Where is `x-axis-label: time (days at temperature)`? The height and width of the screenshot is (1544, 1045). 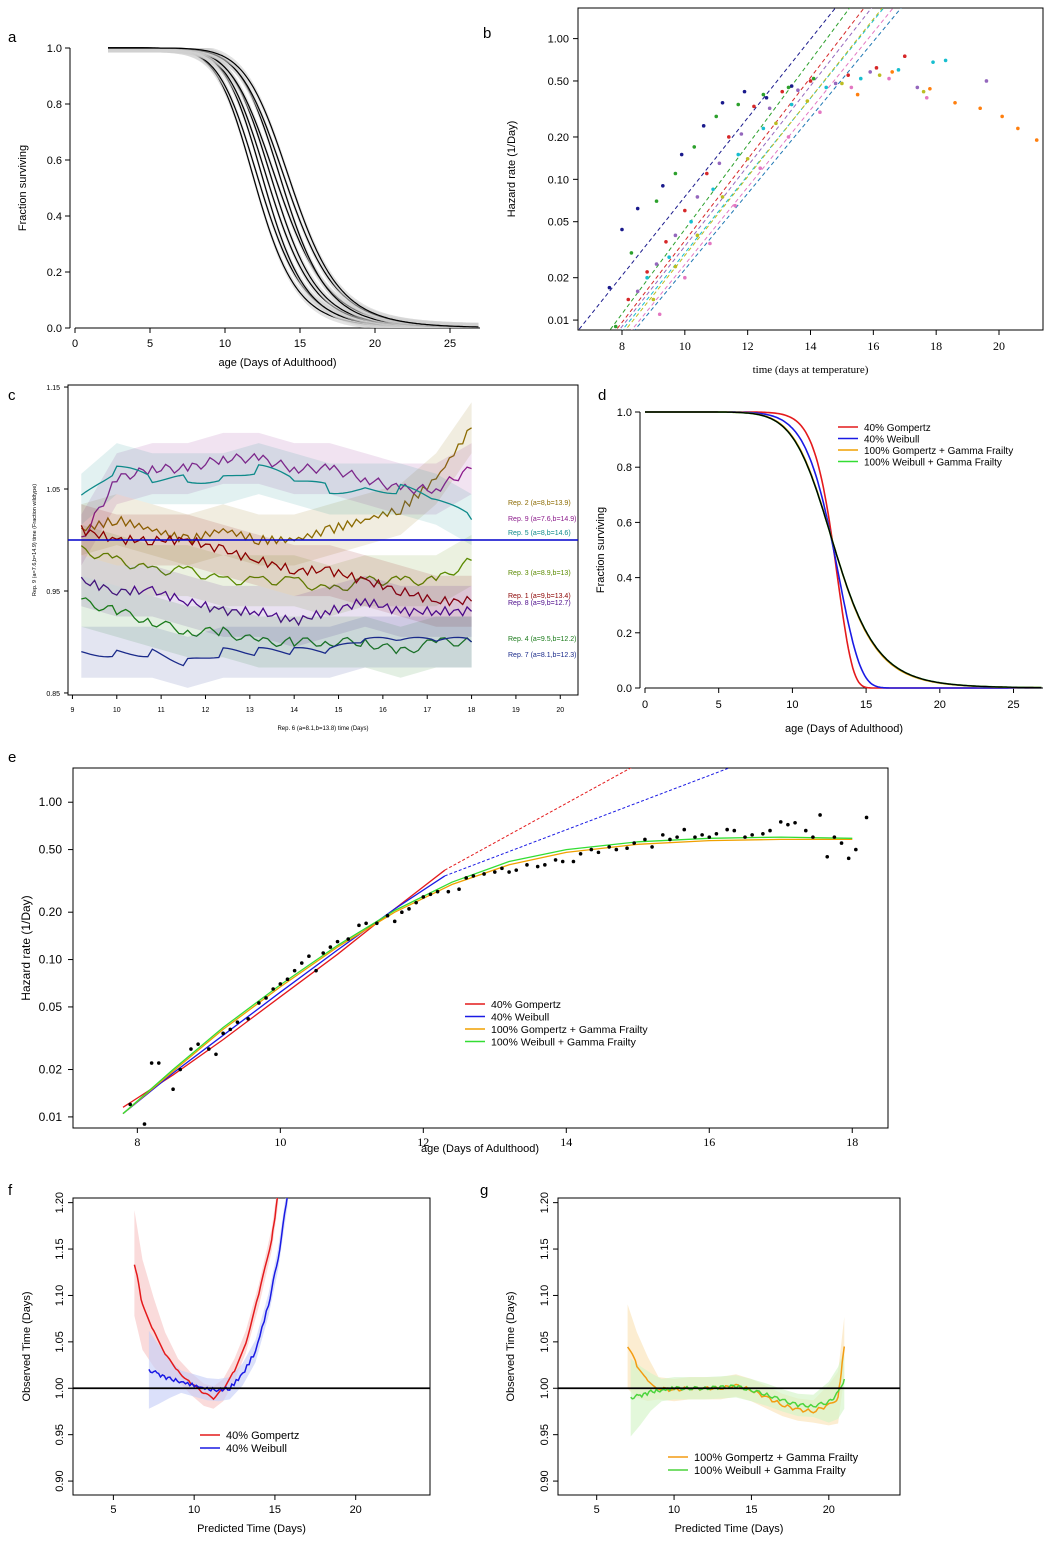
x-axis-label: time (days at temperature) is located at coordinates (811, 370).